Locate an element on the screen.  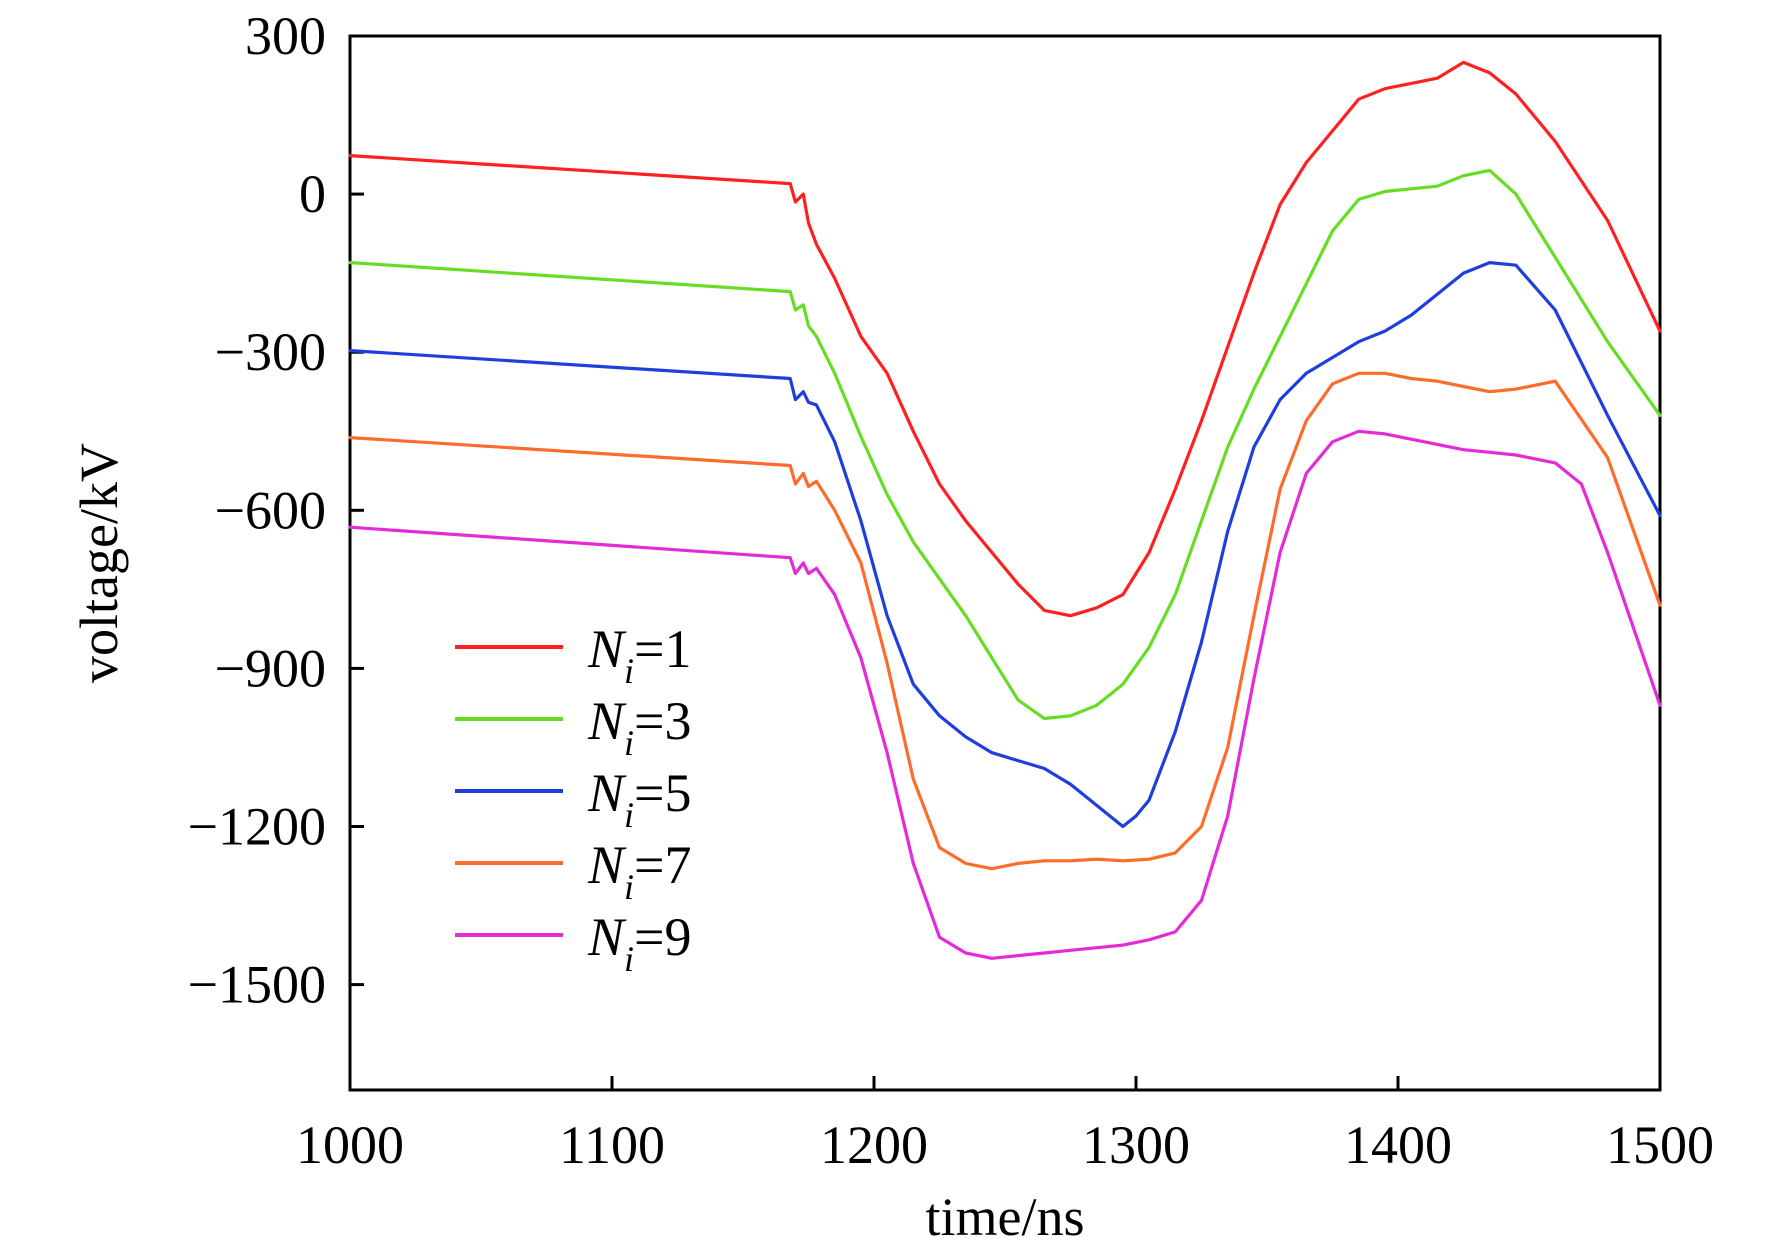
x-tick-label: 1200 is located at coordinates (874, 1145).